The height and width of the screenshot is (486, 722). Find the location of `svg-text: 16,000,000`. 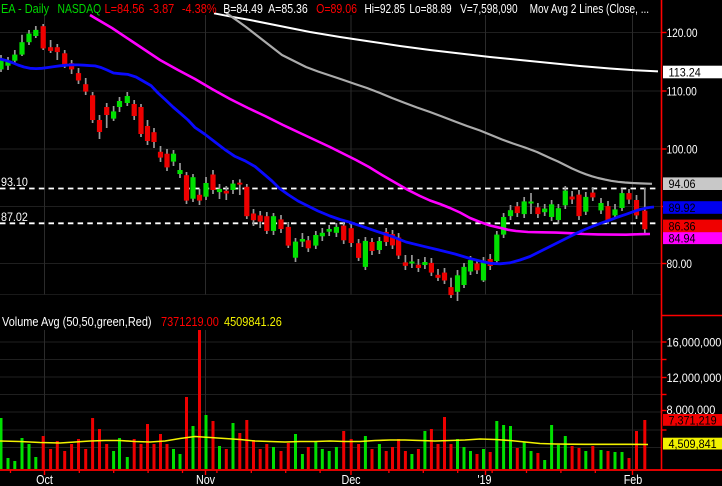

svg-text: 16,000,000 is located at coordinates (694, 343).